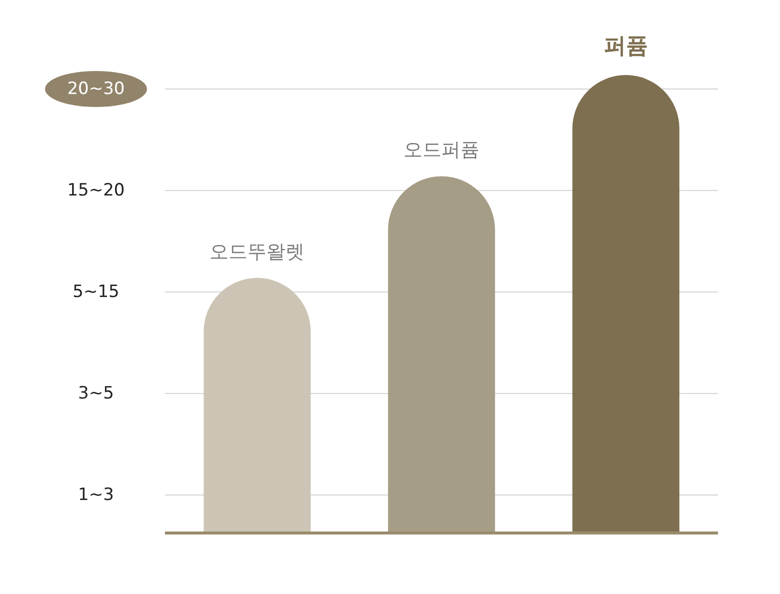  What do you see at coordinates (257, 251) in the screenshot?
I see `x-tick-label: 오드뚜왈렛` at bounding box center [257, 251].